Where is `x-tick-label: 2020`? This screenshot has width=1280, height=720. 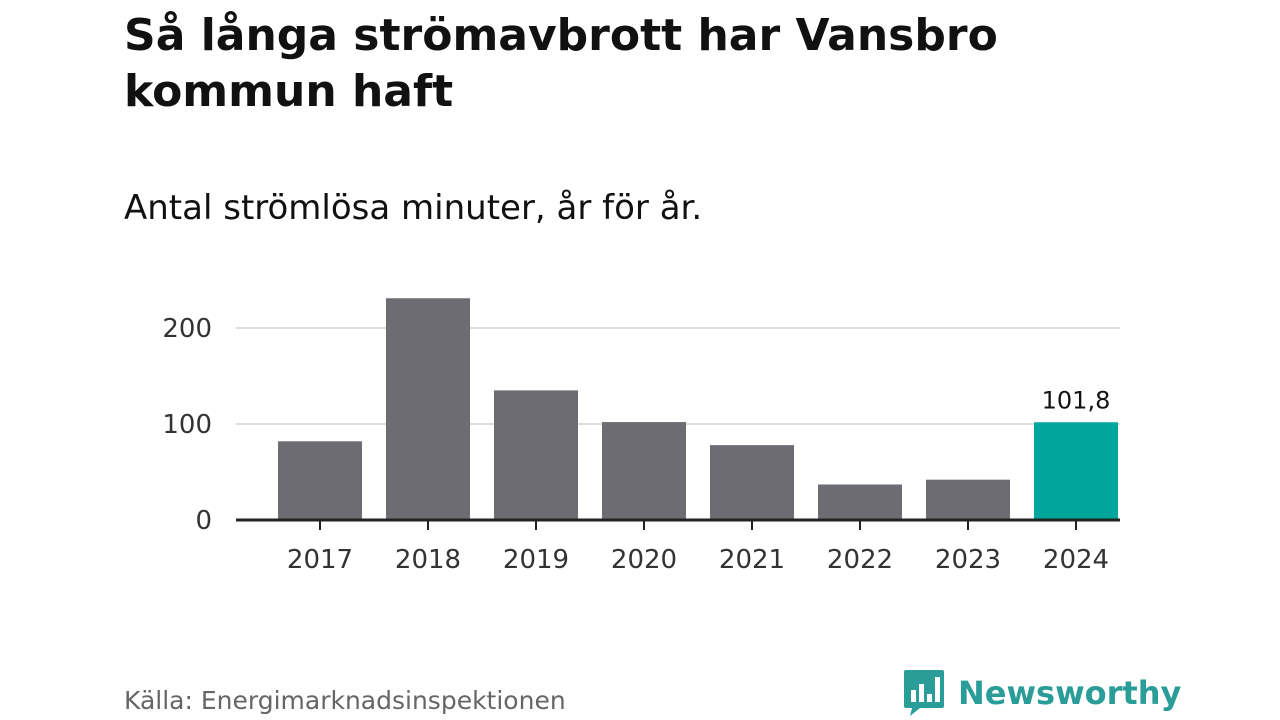 x-tick-label: 2020 is located at coordinates (644, 560).